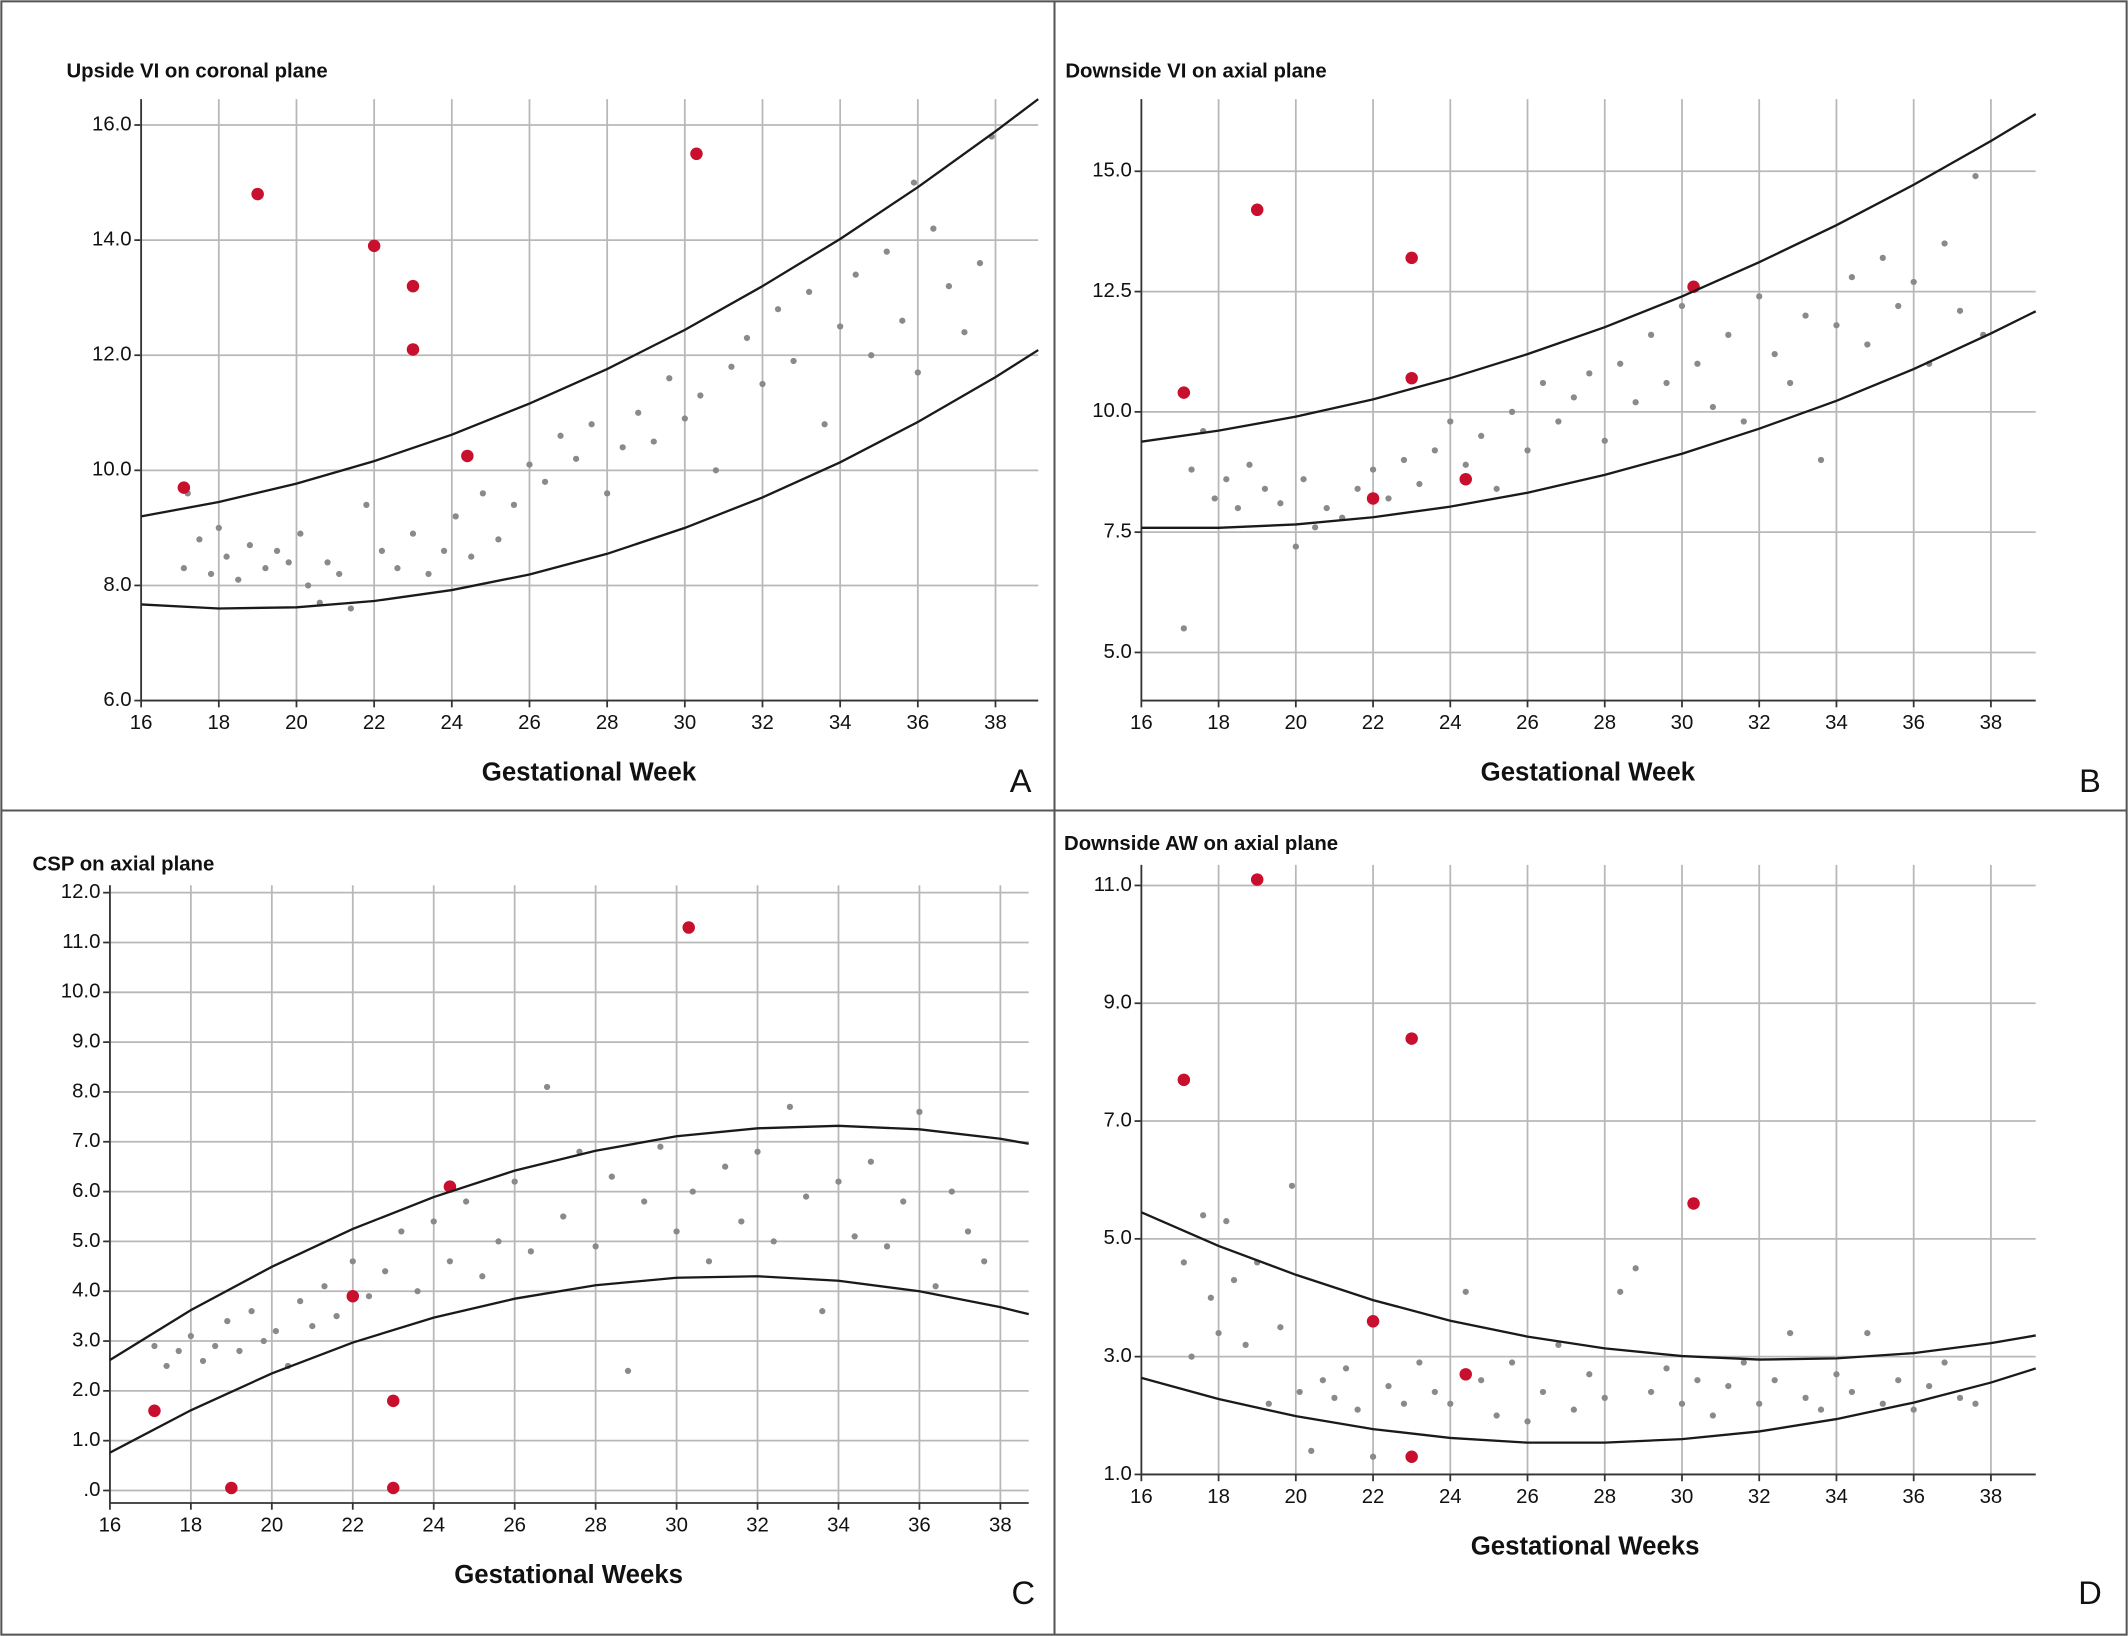  What do you see at coordinates (117, 700) in the screenshot?
I see `y-tick-label: 6.0` at bounding box center [117, 700].